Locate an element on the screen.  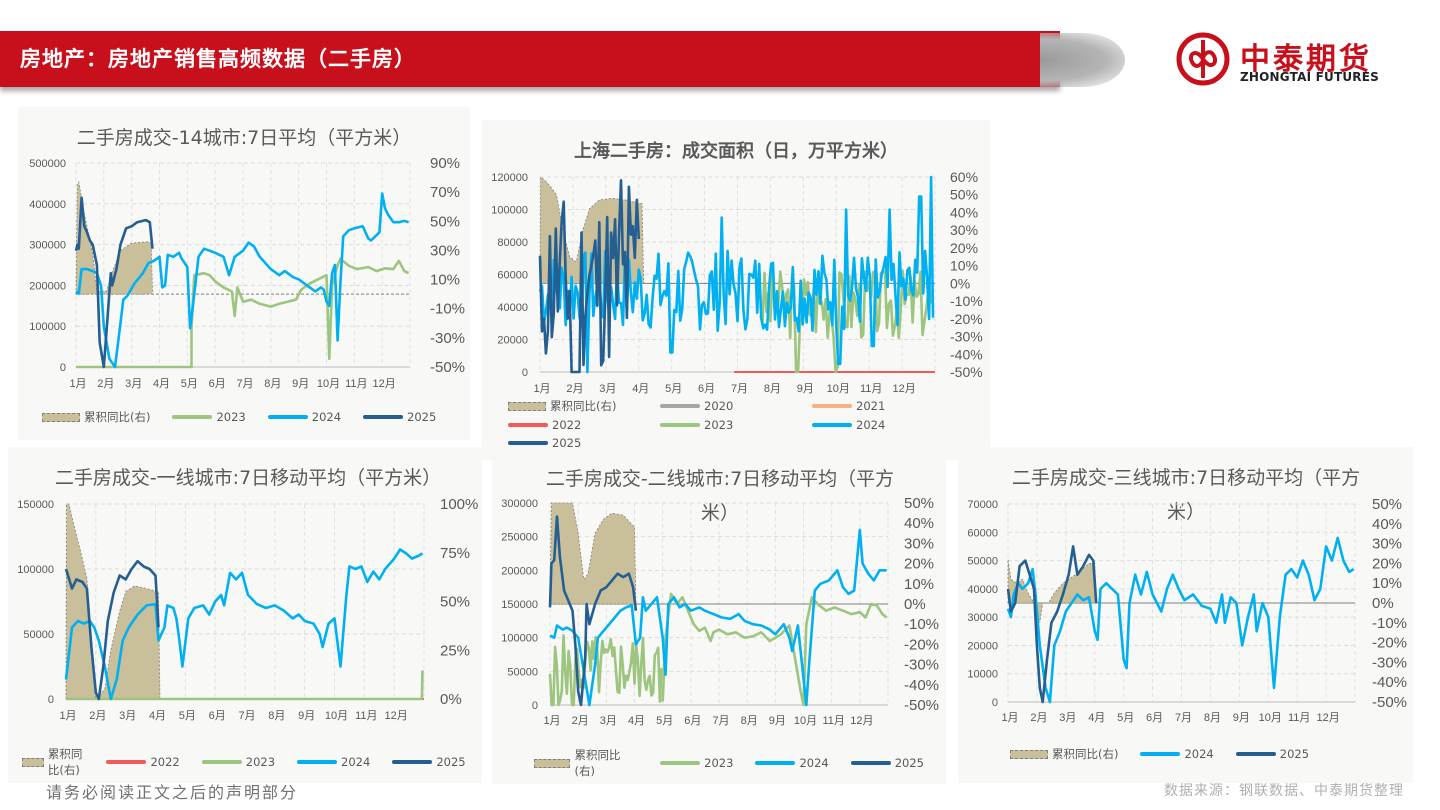
chart-legend: 累积同比(右) 2020 2021 2022 2023 2024 2025 is located at coordinates (743, 424).